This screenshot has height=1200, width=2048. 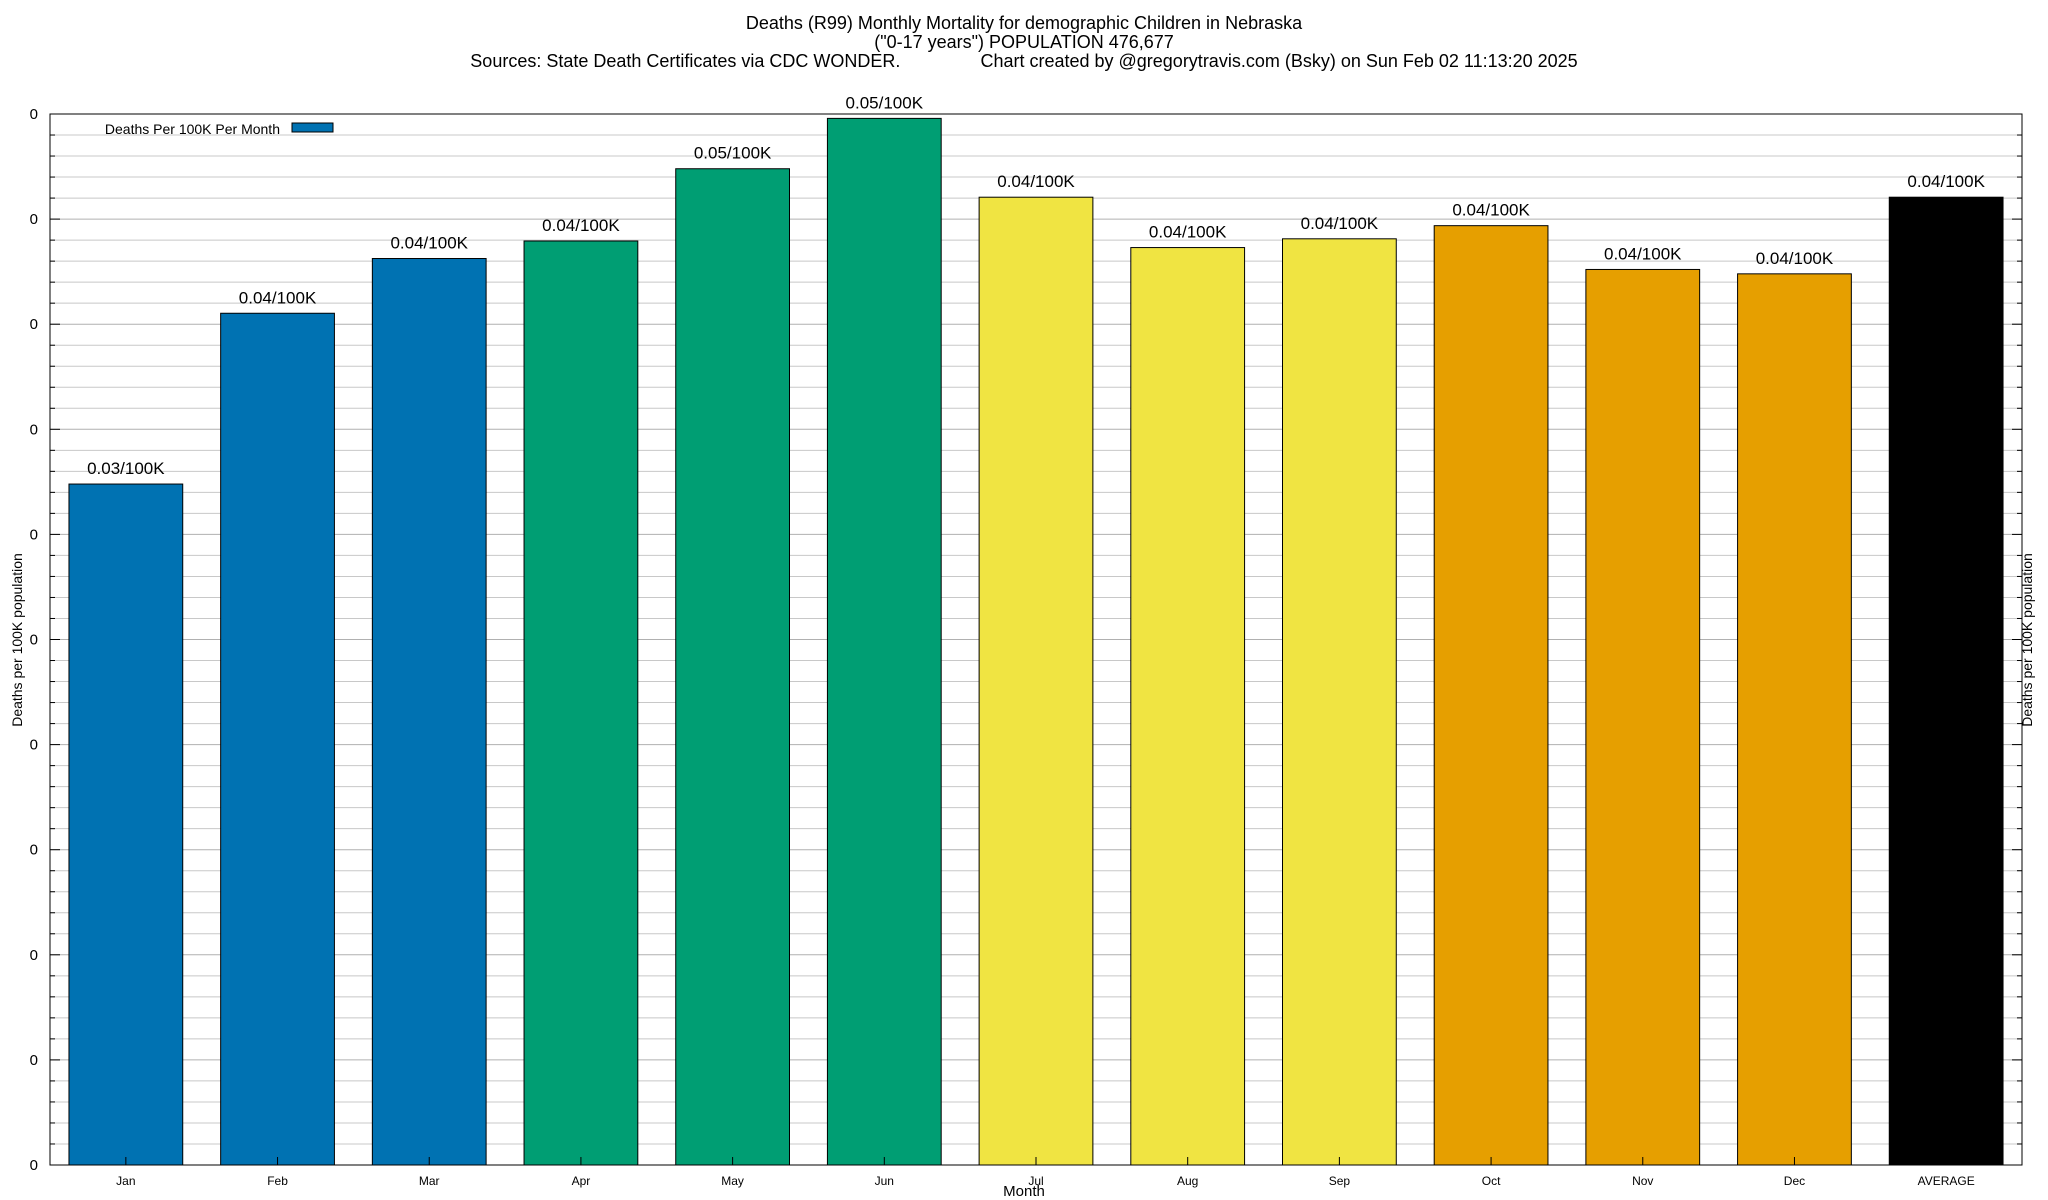 What do you see at coordinates (732, 1181) in the screenshot?
I see `x-tick-label: May` at bounding box center [732, 1181].